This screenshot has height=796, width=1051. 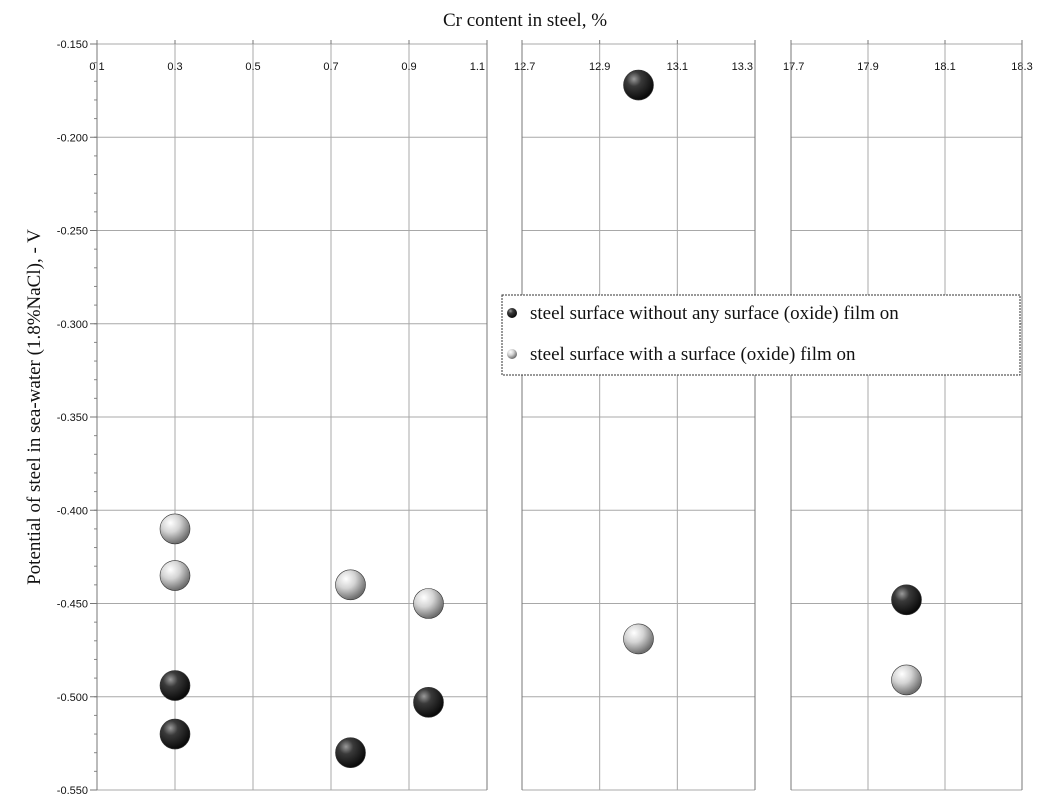 I want to click on y-tick-label: -0.250, so click(x=72, y=232).